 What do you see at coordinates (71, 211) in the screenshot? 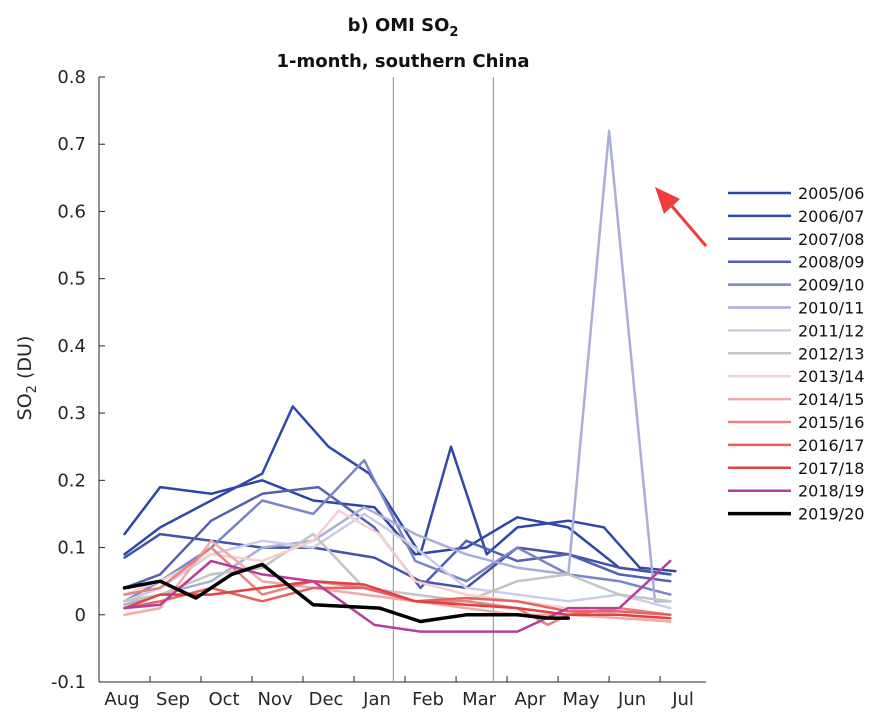
I see `y-tick-label: 0.6` at bounding box center [71, 211].